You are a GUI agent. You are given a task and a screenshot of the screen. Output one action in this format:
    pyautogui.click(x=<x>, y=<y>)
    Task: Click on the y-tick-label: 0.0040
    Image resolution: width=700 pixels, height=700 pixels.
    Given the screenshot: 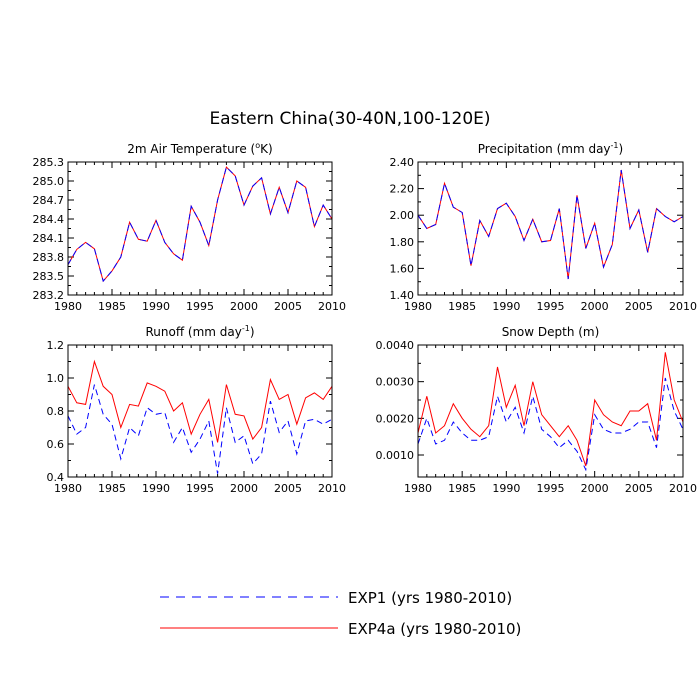 What is the action you would take?
    pyautogui.click(x=395, y=345)
    